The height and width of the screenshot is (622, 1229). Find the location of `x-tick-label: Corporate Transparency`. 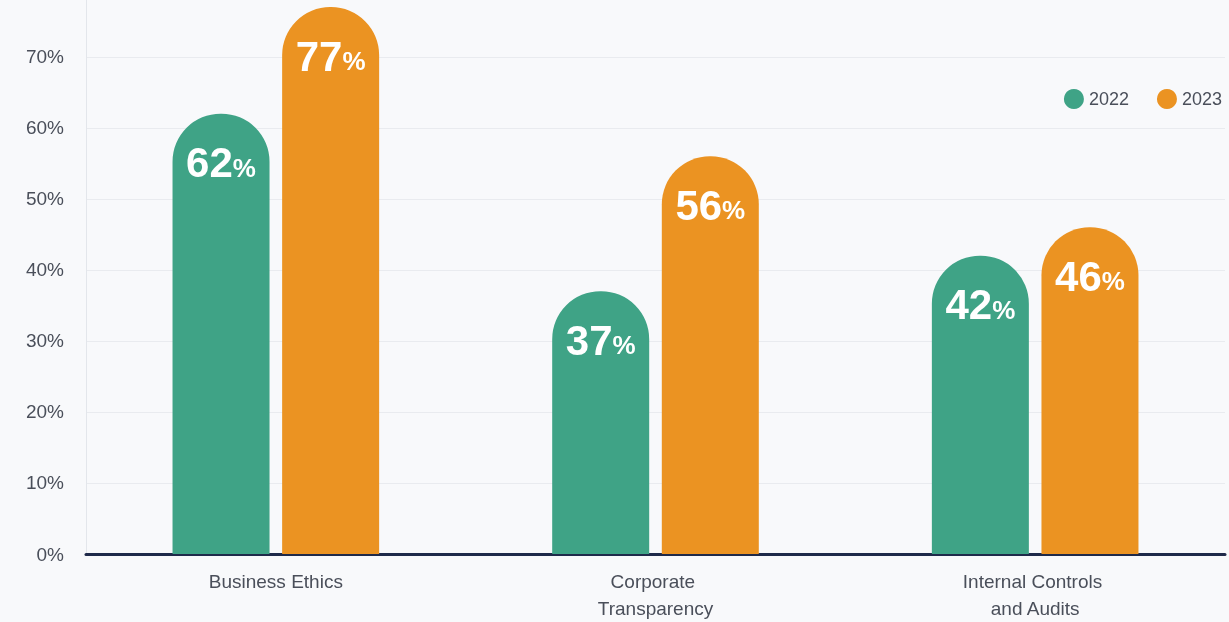

x-tick-label: Corporate Transparency is located at coordinates (655, 595).